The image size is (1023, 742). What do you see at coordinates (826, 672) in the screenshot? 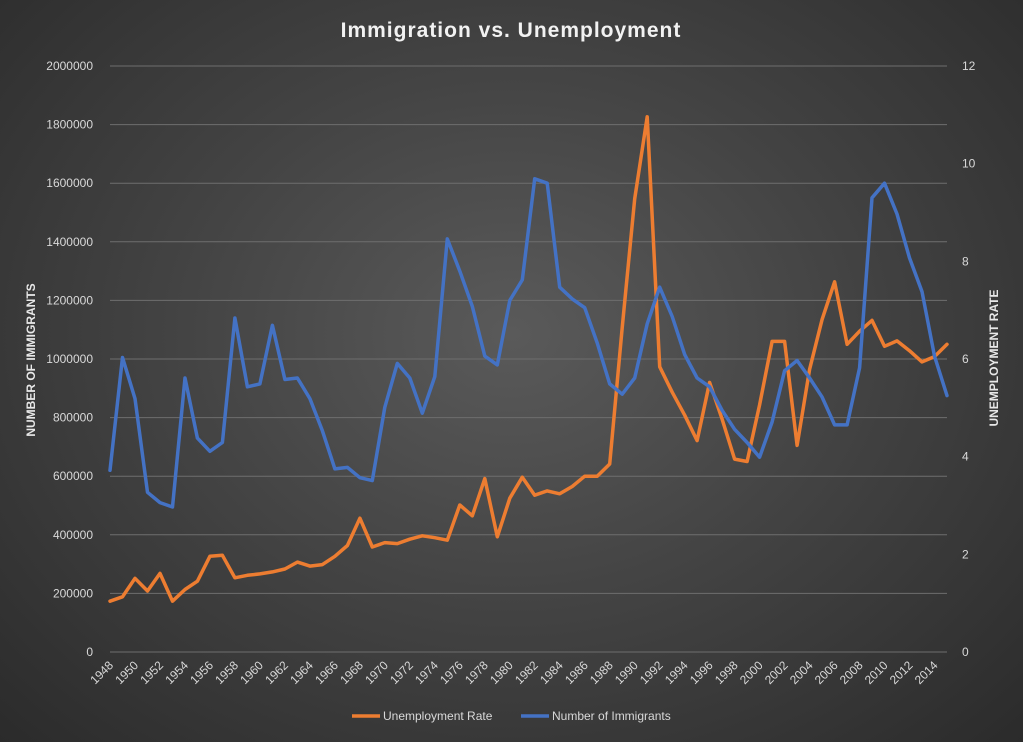
I see `x-tick-label: 2006` at bounding box center [826, 672].